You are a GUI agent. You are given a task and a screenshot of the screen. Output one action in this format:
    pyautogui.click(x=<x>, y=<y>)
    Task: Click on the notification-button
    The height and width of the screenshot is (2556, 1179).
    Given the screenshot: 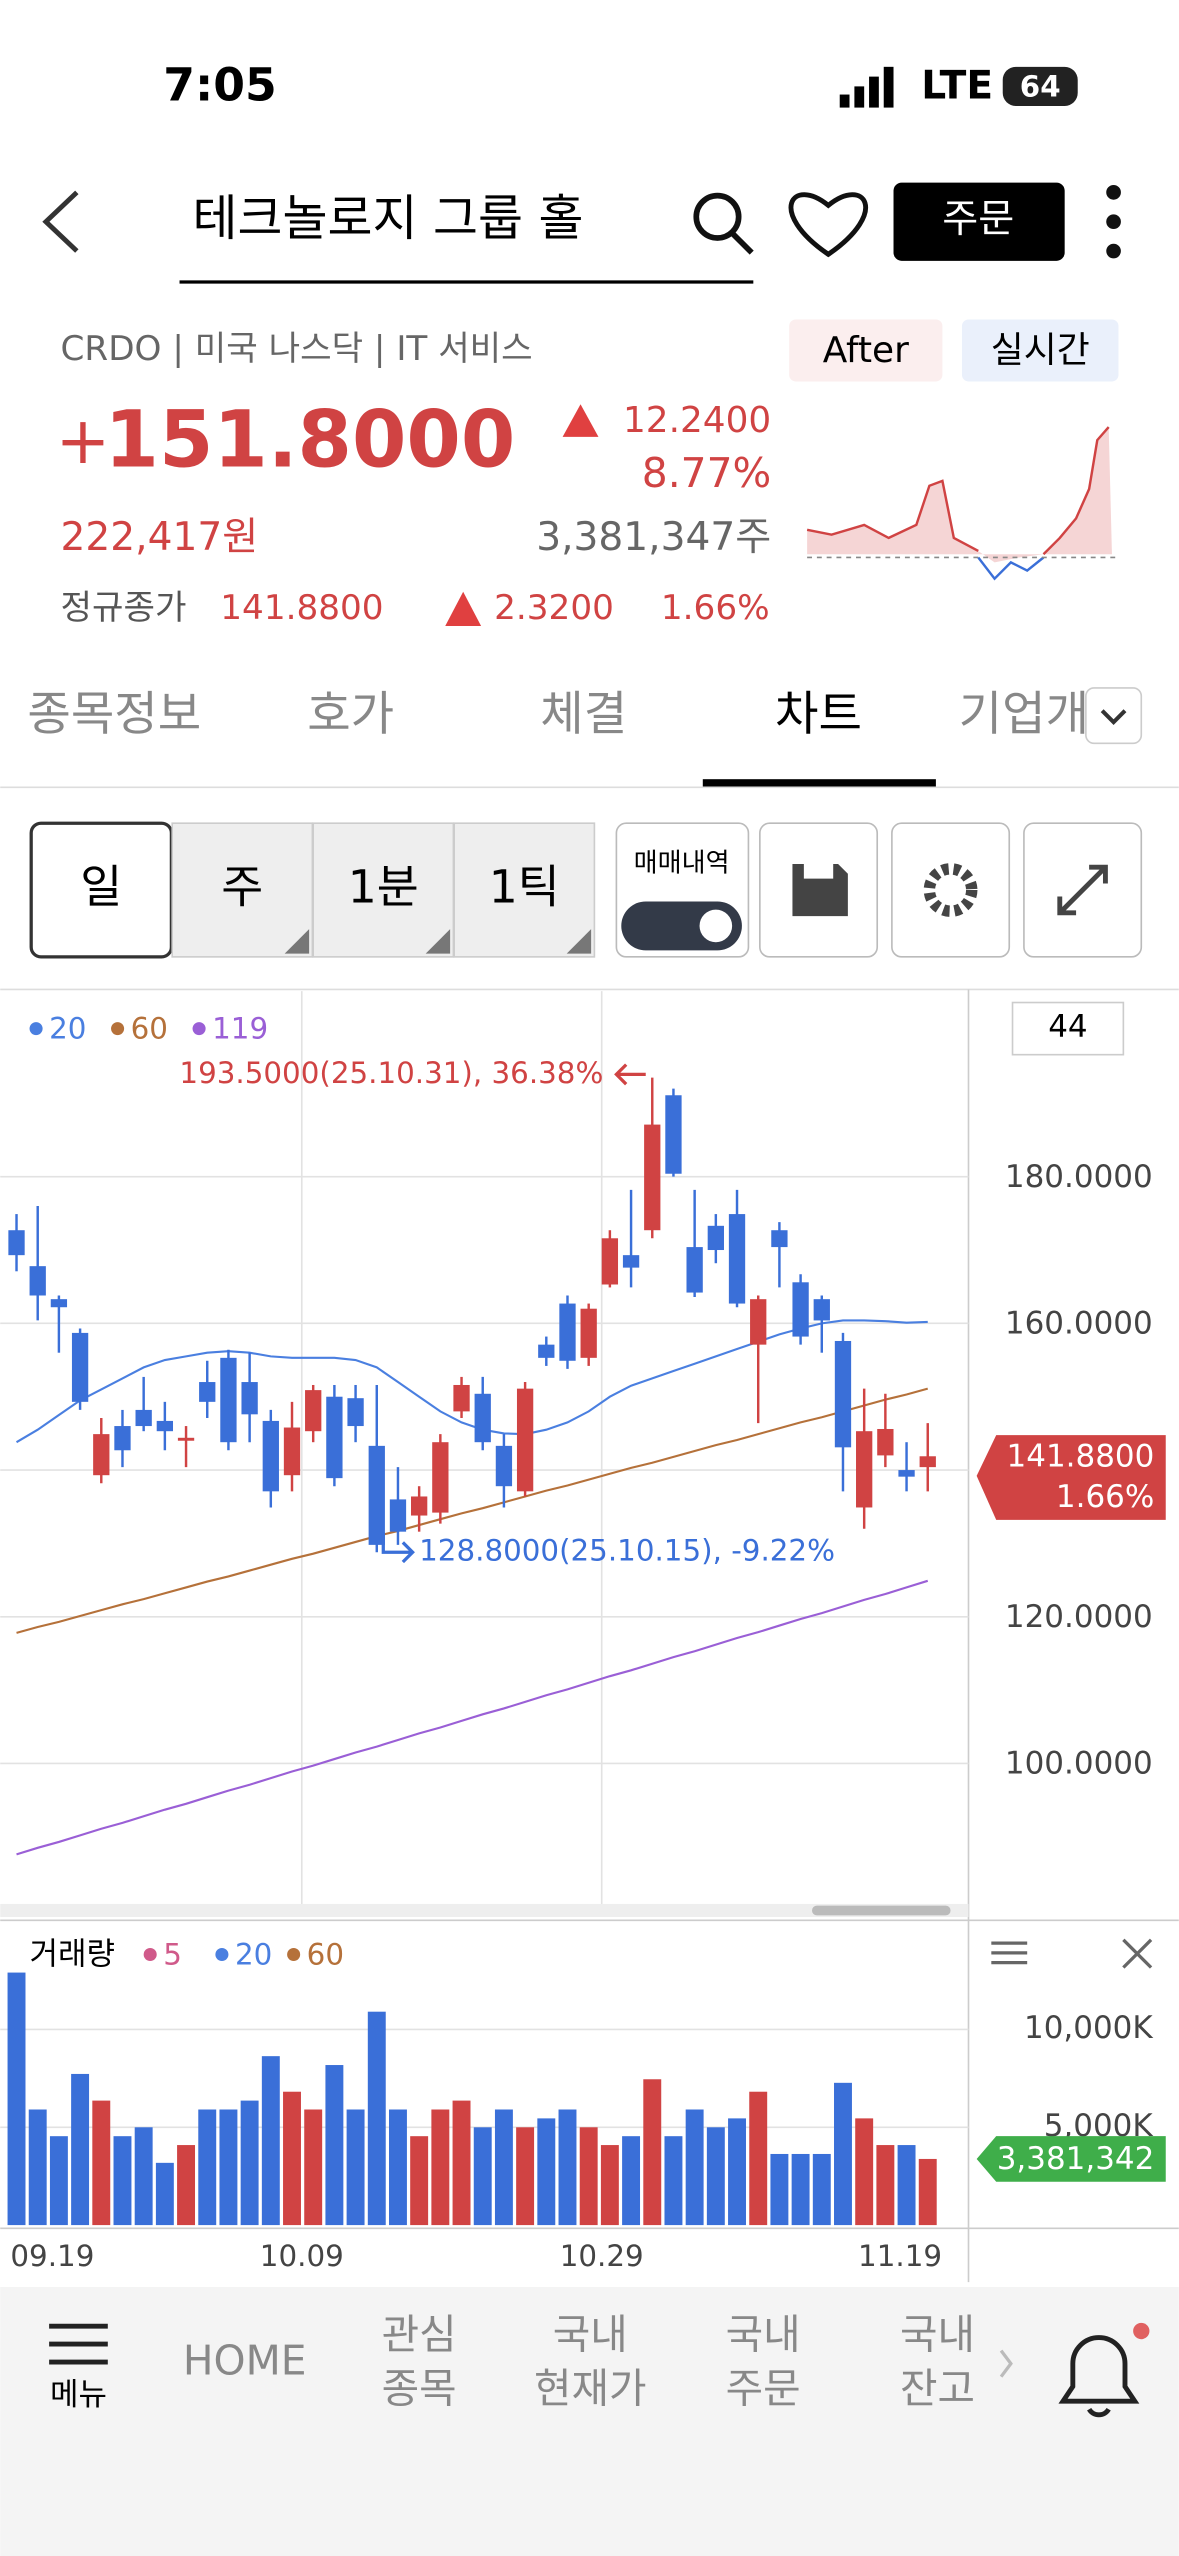 What is the action you would take?
    pyautogui.click(x=1099, y=2376)
    